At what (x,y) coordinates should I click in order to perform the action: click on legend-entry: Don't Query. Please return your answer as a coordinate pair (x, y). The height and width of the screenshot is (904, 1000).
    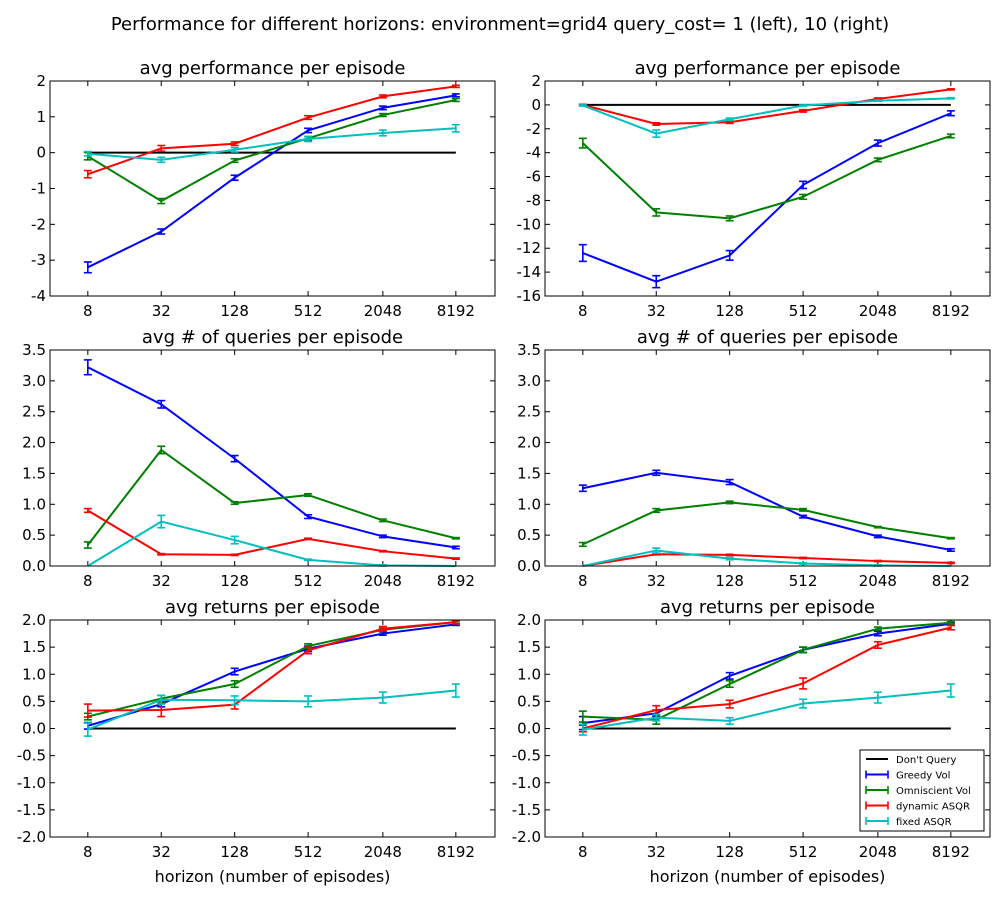
    Looking at the image, I should click on (911, 760).